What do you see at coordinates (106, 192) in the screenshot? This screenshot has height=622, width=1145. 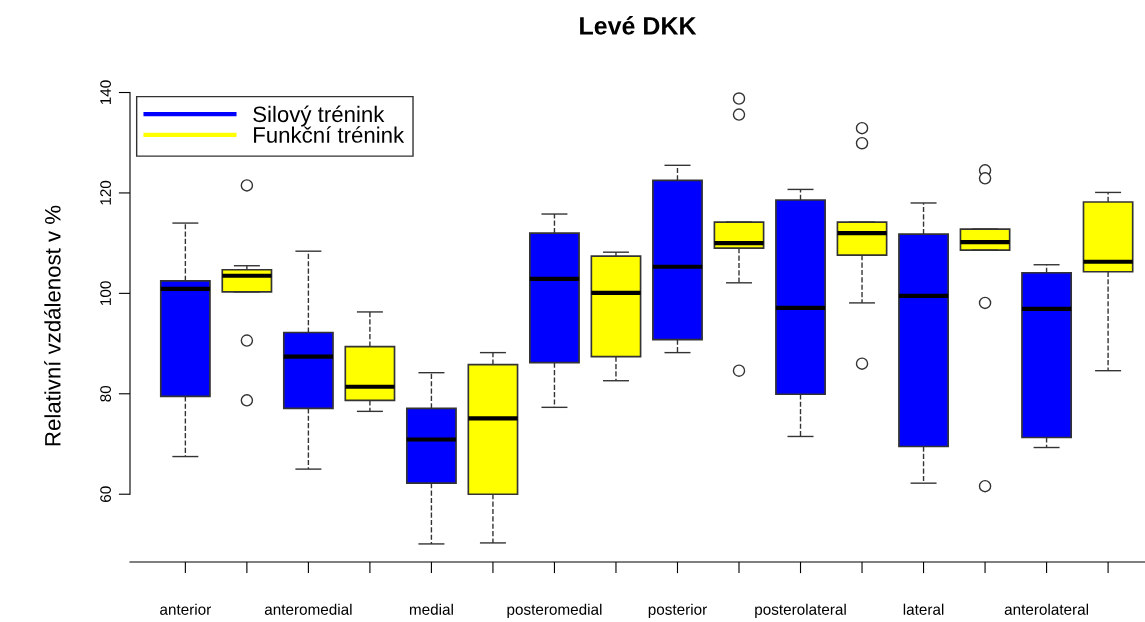 I see `y-tick-label: 120` at bounding box center [106, 192].